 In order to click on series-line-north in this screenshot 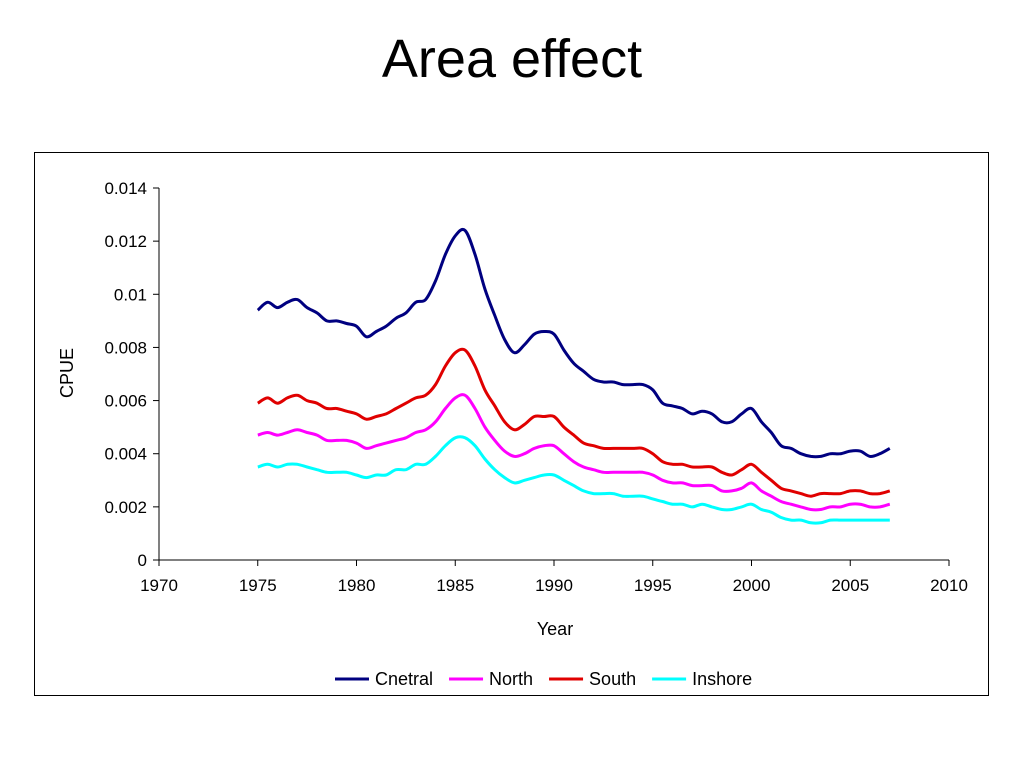, I will do `click(574, 452)`.